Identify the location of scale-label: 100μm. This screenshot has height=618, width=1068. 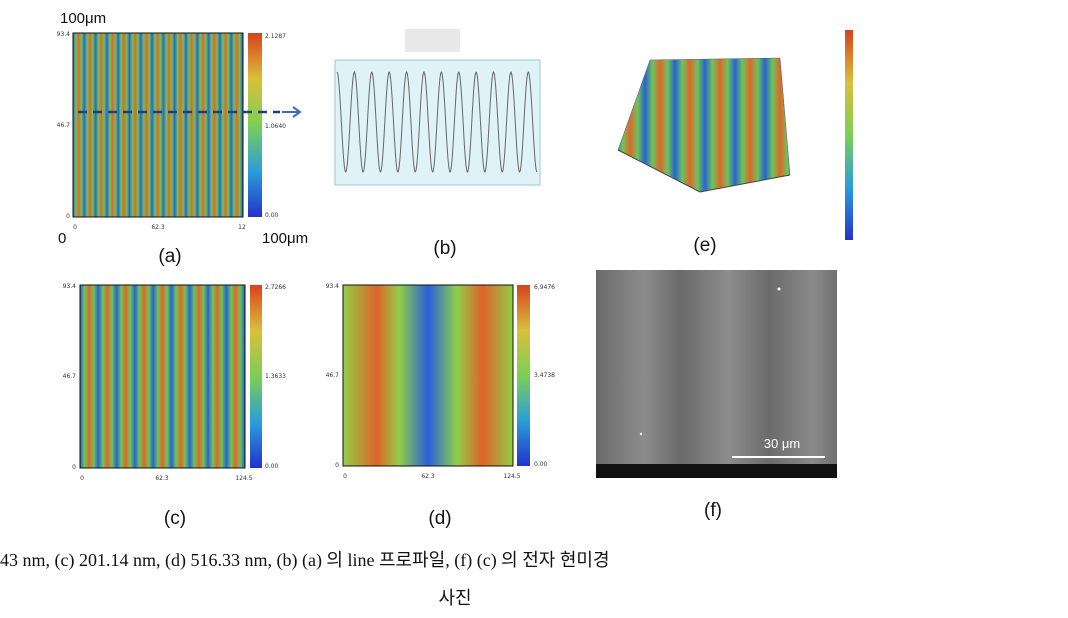
(83, 18).